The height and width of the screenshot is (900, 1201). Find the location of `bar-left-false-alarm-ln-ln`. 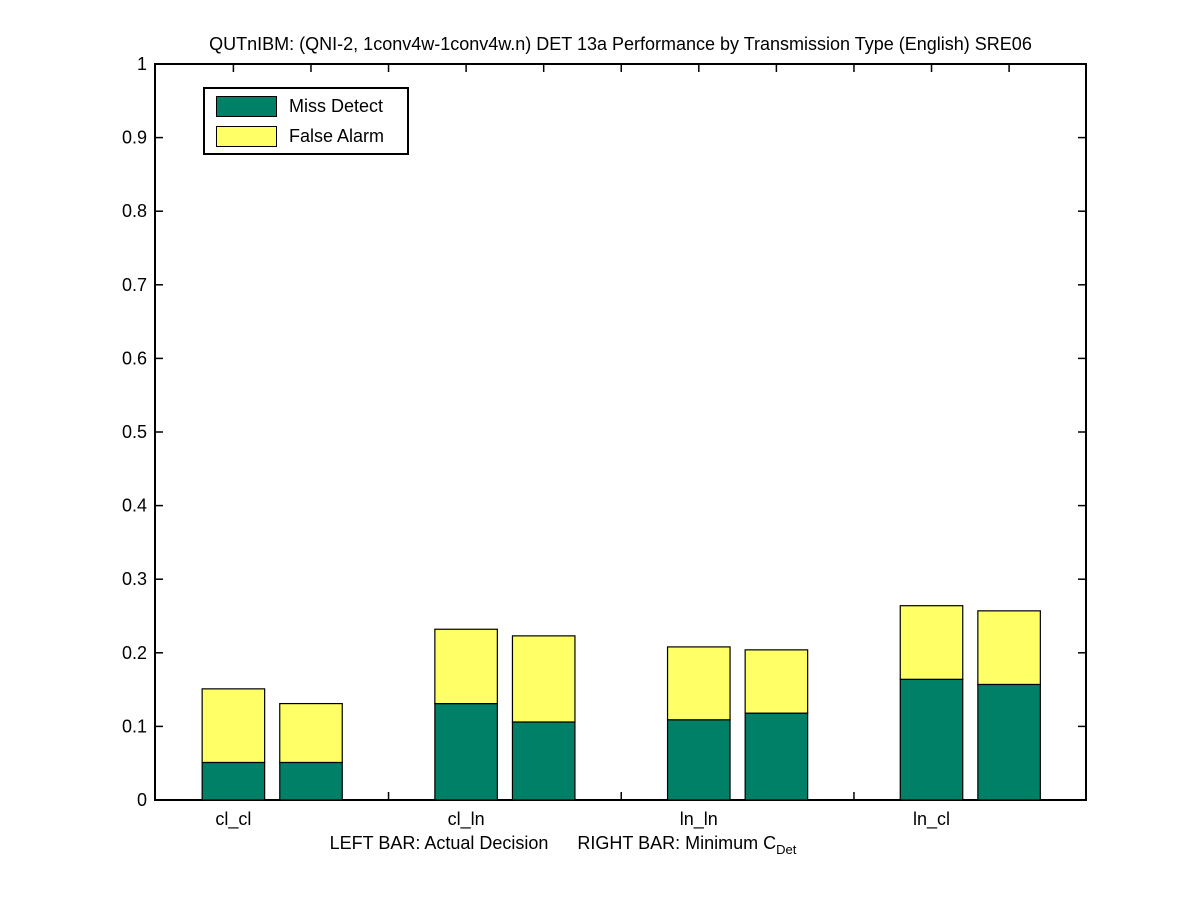

bar-left-false-alarm-ln-ln is located at coordinates (698, 683).